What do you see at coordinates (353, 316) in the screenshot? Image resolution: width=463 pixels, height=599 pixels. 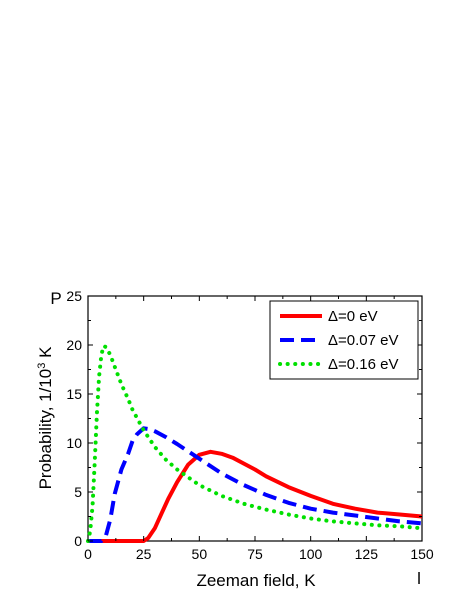 I see `legend-label: Δ=0 eV` at bounding box center [353, 316].